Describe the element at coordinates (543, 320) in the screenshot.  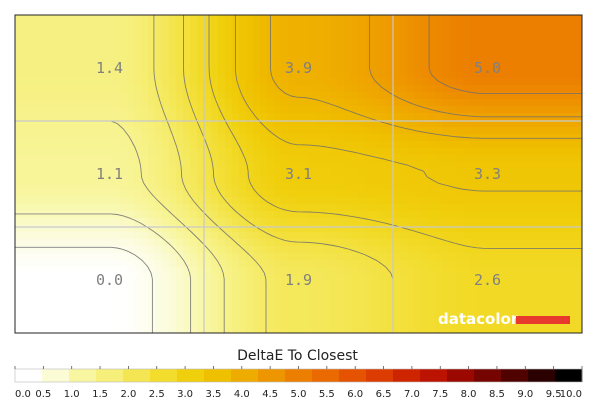
I see `brand-accent-bar` at that location.